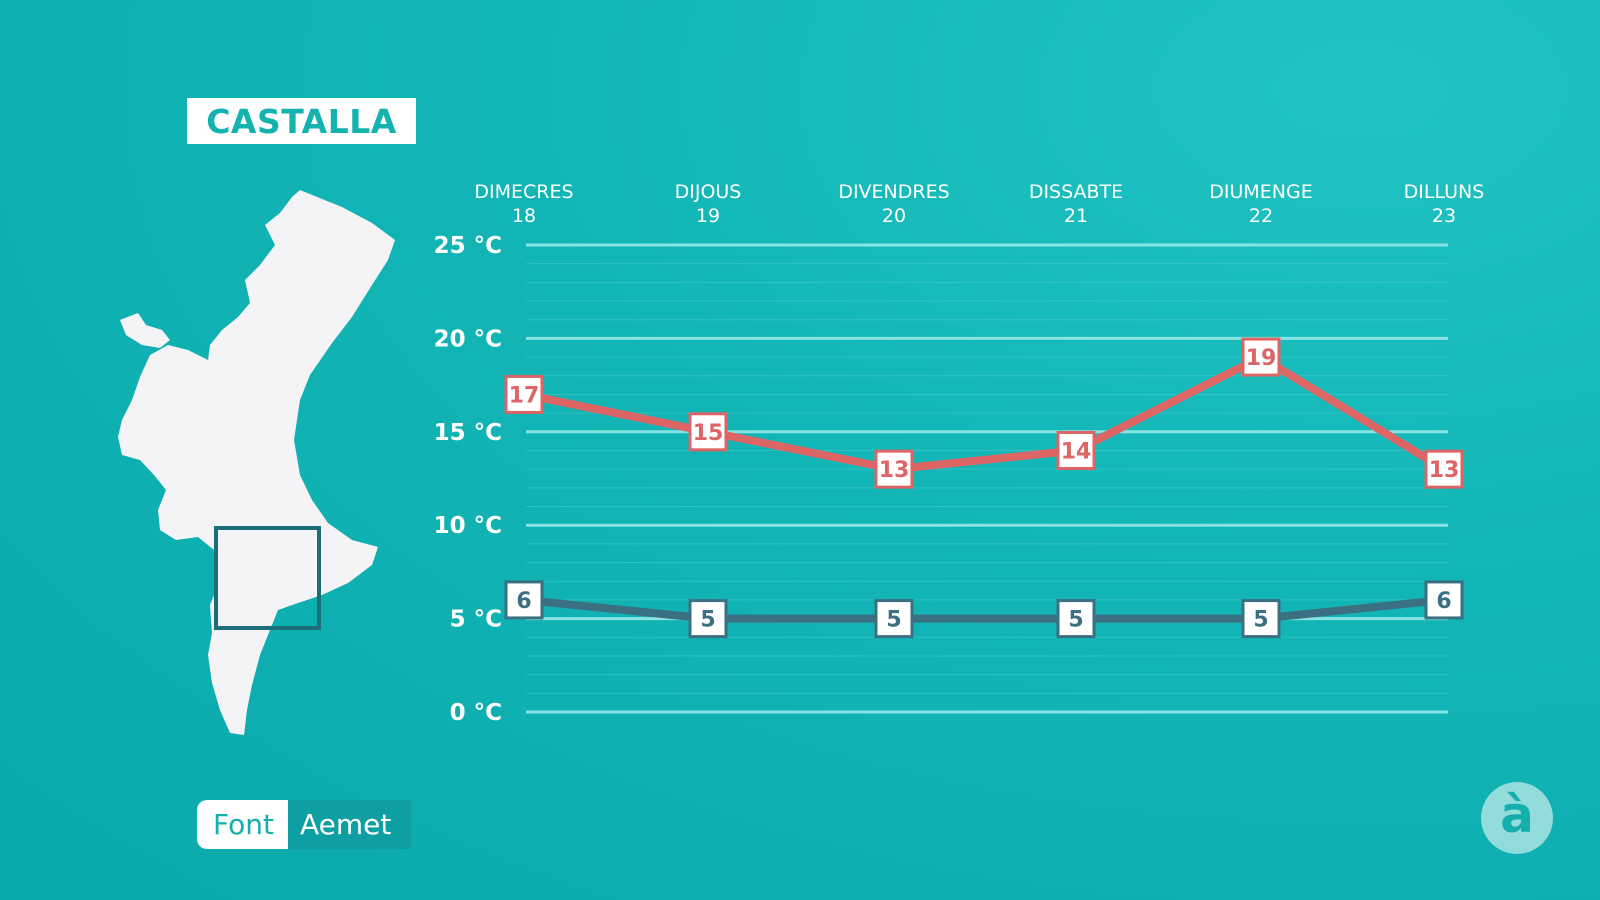  What do you see at coordinates (468, 526) in the screenshot?
I see `y-tick-label: 10 °C` at bounding box center [468, 526].